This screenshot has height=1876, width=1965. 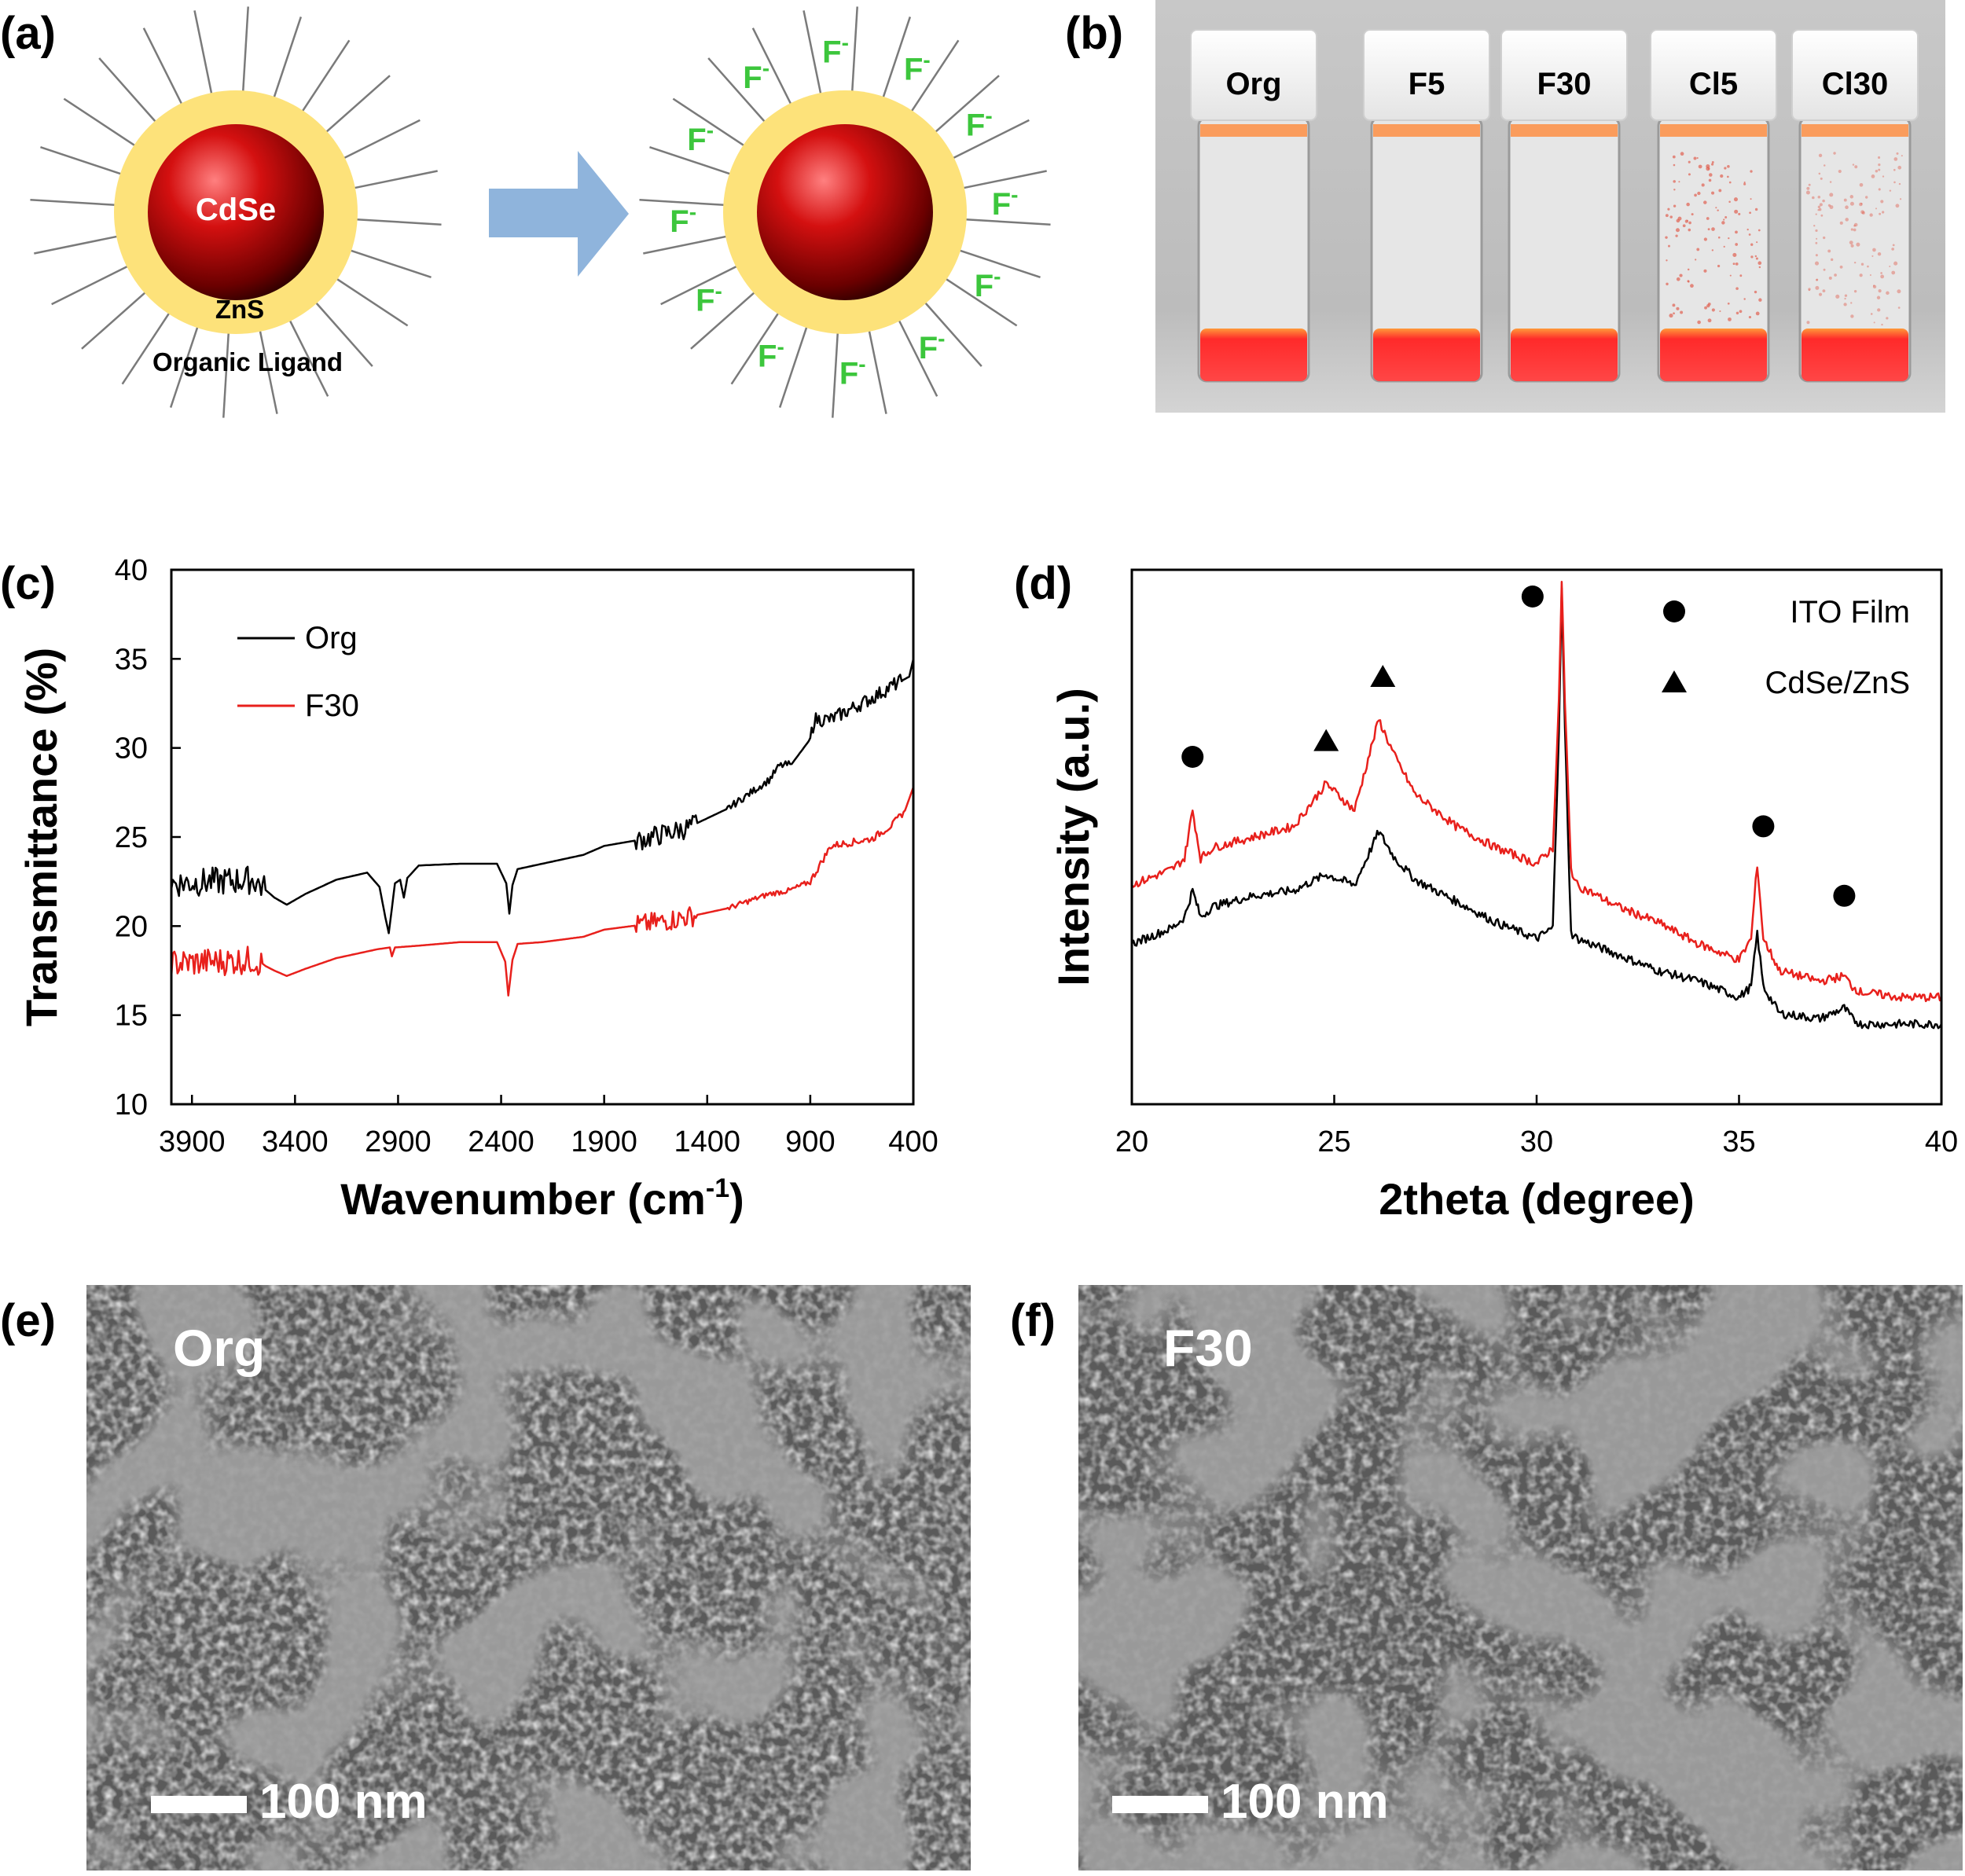 I want to click on vial: Cl5, so click(x=1714, y=206).